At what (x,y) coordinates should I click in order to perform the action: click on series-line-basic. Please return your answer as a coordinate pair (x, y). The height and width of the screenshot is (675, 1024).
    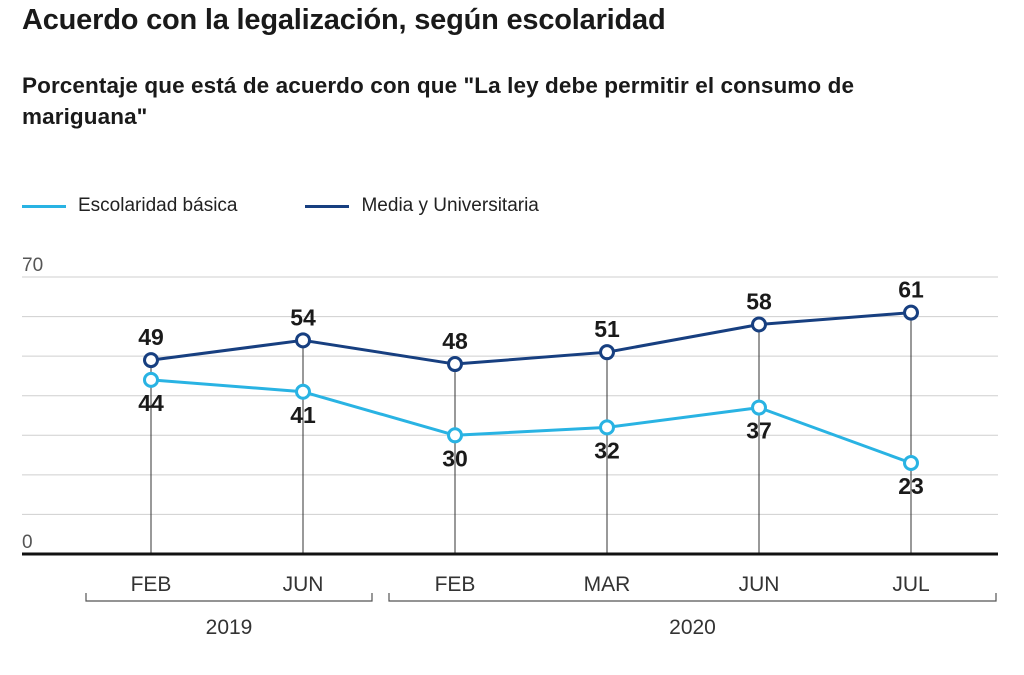
    Looking at the image, I should click on (531, 421).